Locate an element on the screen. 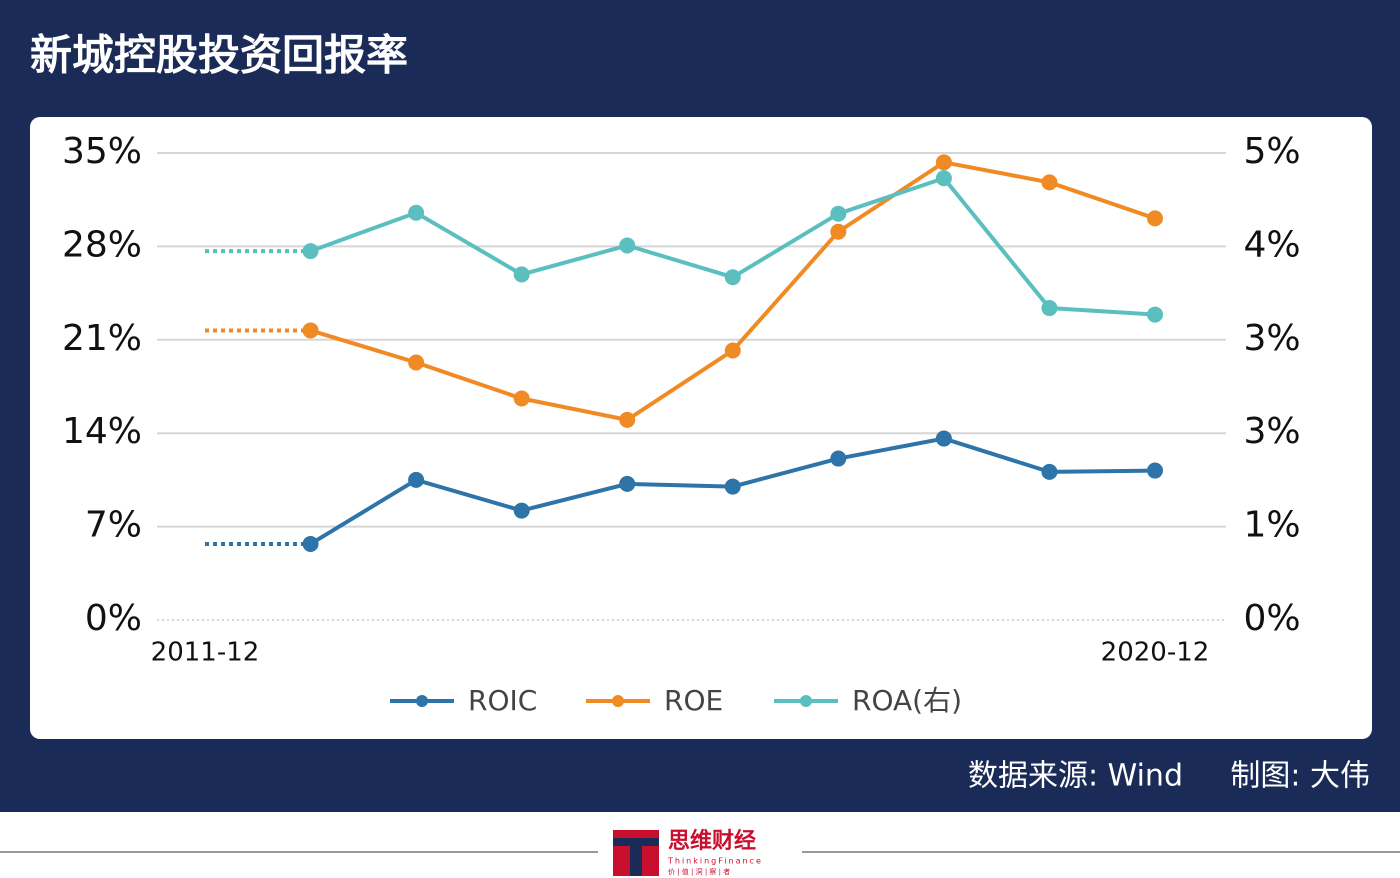 The height and width of the screenshot is (878, 1400). y-tick-label: 14% is located at coordinates (102, 431).